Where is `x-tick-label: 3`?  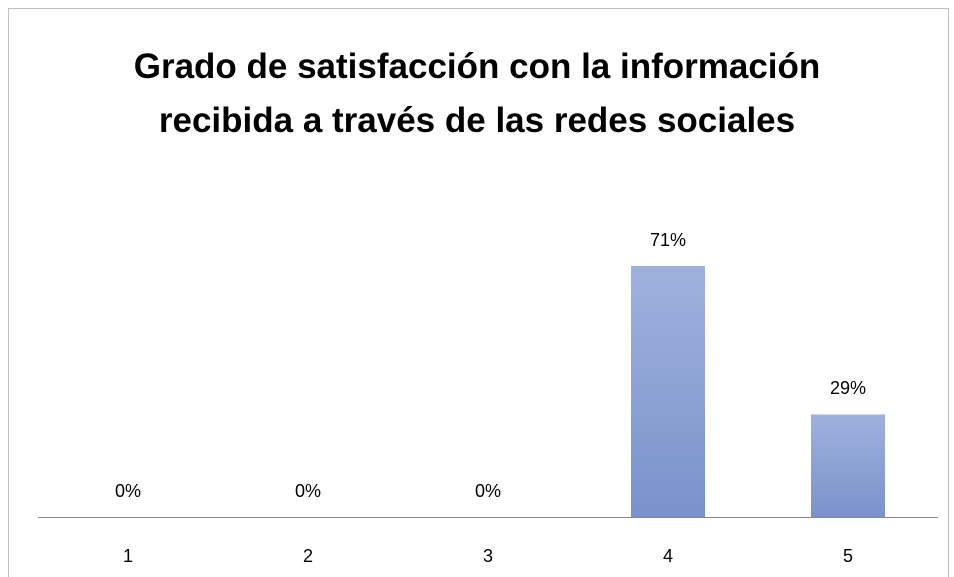
x-tick-label: 3 is located at coordinates (488, 556).